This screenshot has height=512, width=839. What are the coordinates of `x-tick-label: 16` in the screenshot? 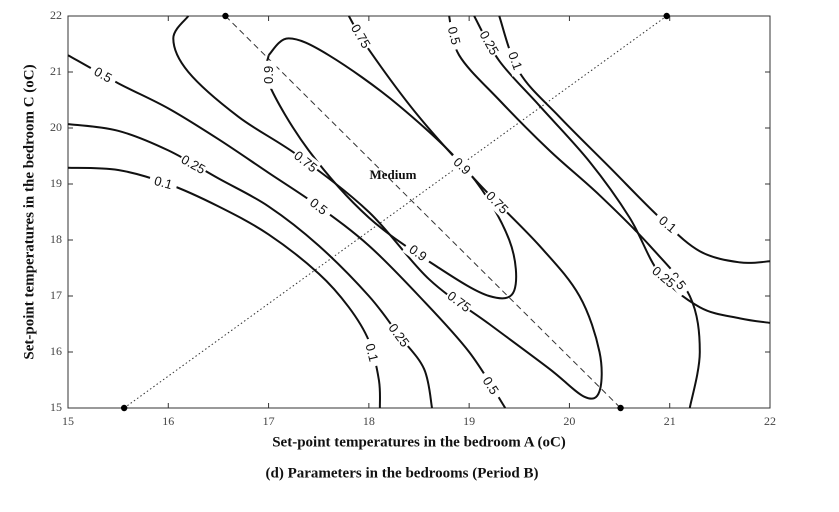 It's located at (168, 421).